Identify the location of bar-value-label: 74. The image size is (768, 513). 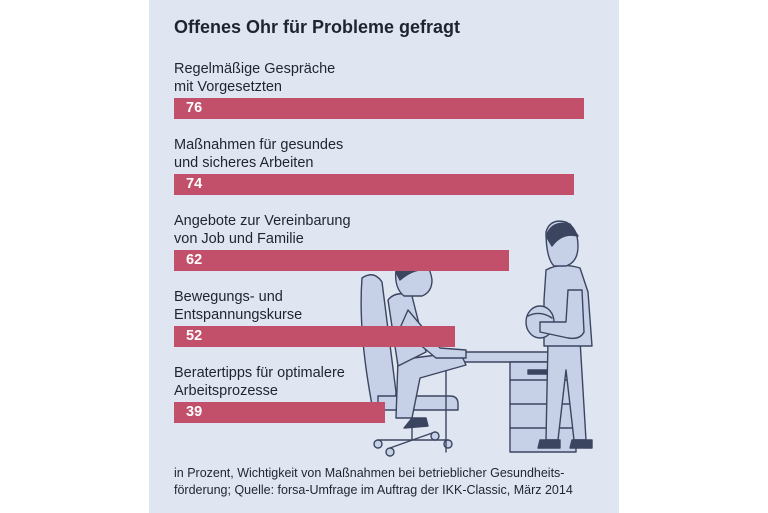
(194, 184).